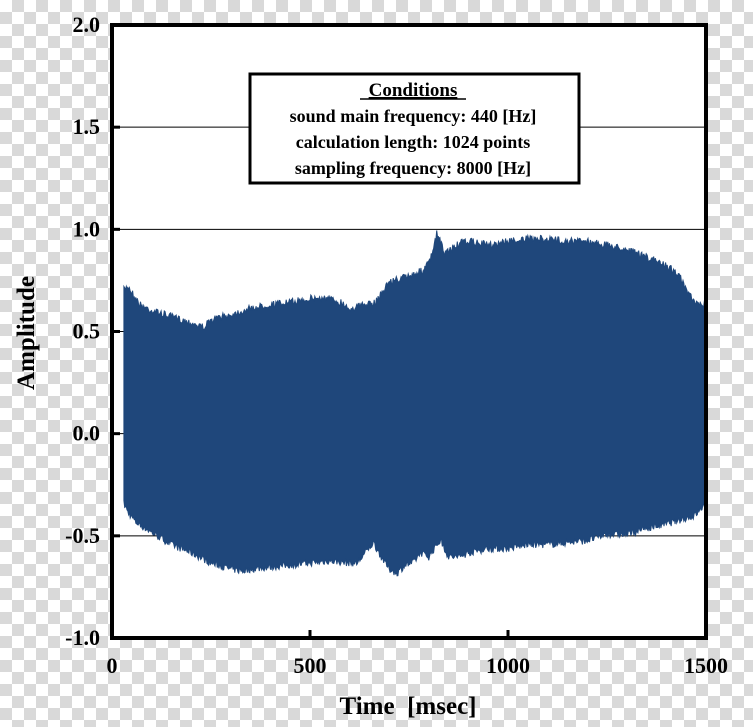 The image size is (753, 727). Describe the element at coordinates (508, 665) in the screenshot. I see `x-tick-label: 1000` at that location.